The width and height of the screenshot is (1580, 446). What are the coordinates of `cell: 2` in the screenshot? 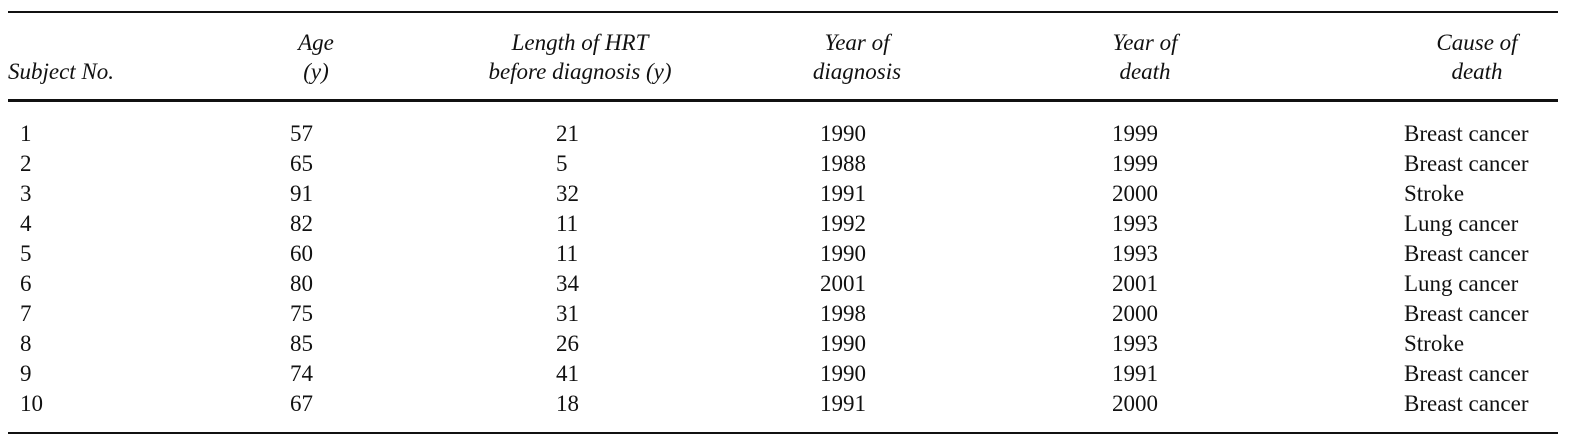 It's located at (26, 163).